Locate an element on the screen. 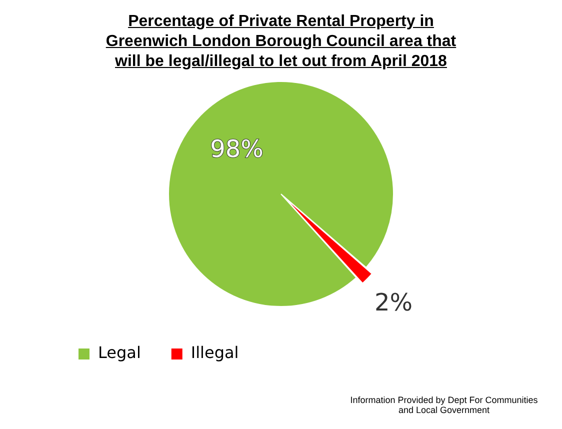  chart-title: Percentage of Private Rental Property in Greenwich London Borough Council area that will be legal/illegal to let out from April 2018 is located at coordinates (281, 42).